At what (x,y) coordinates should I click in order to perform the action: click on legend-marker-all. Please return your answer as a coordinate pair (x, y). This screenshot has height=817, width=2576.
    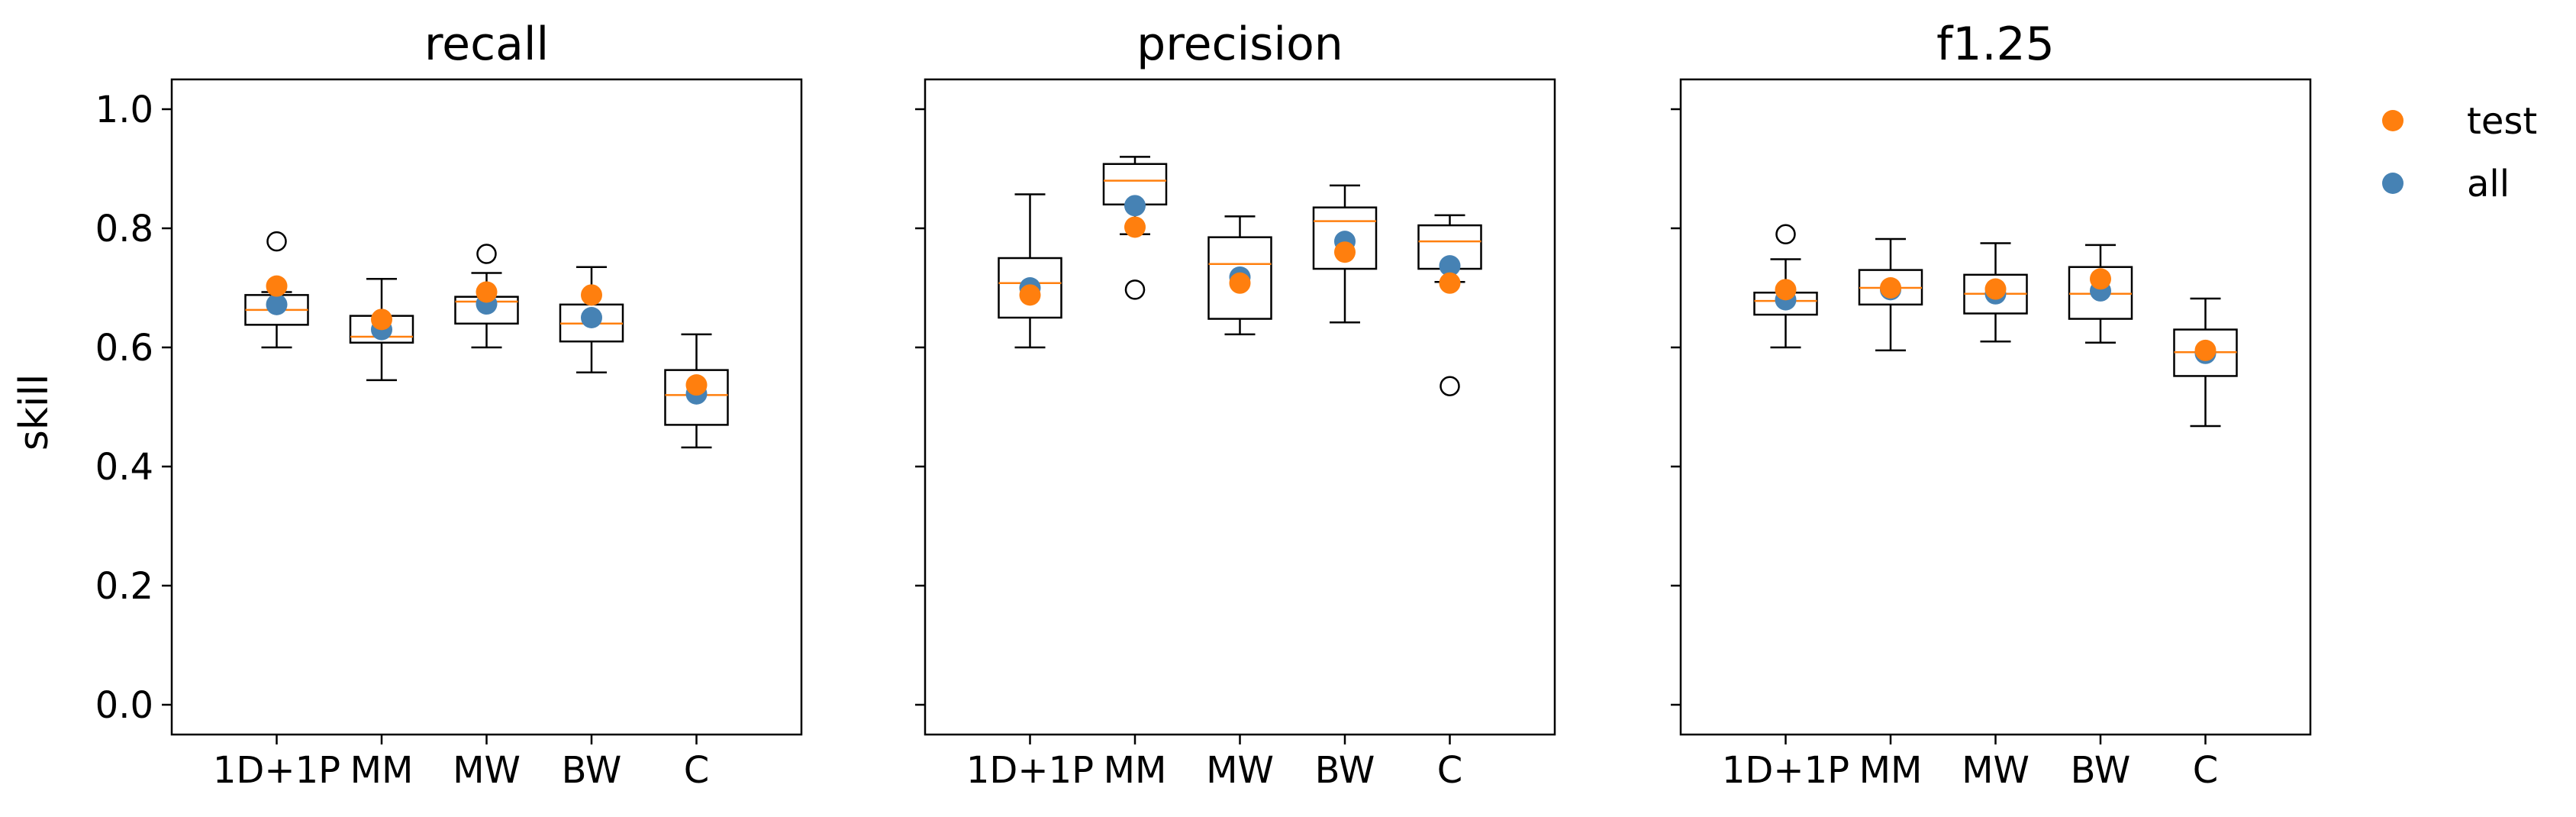
    Looking at the image, I should click on (2393, 184).